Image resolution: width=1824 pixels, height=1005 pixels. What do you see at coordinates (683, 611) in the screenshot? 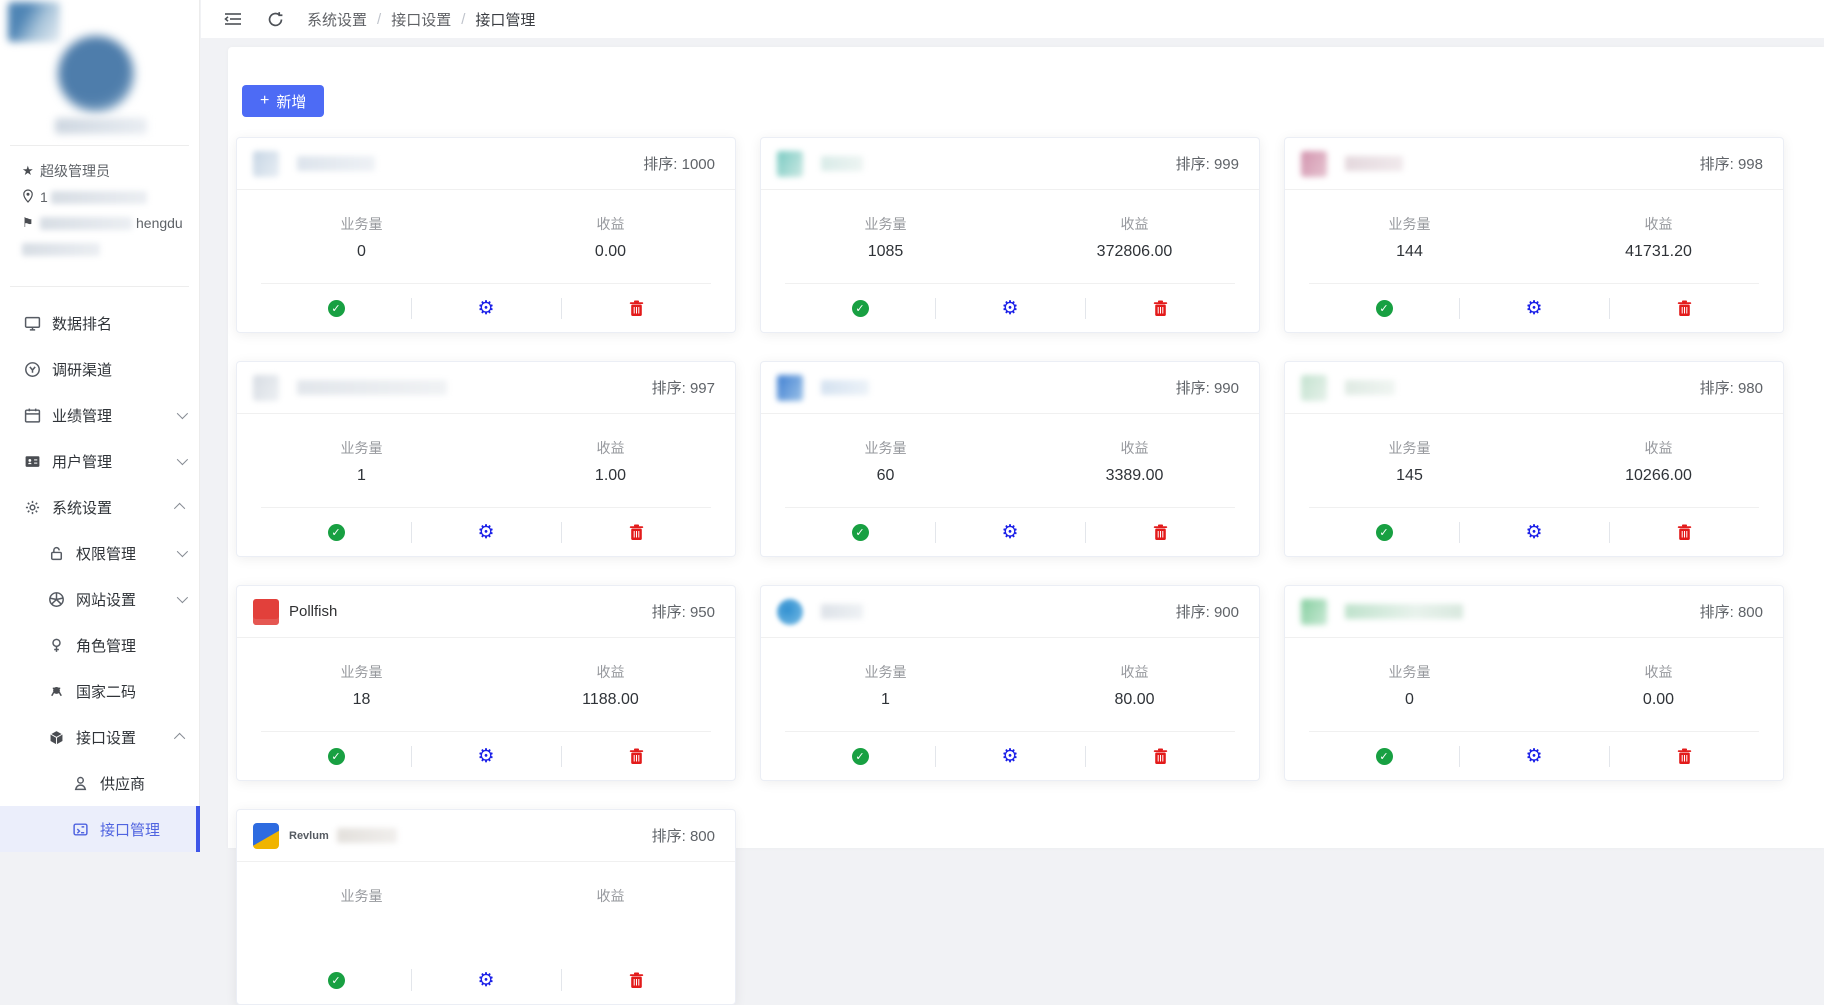
I see `sort-value: 排序: 950` at bounding box center [683, 611].